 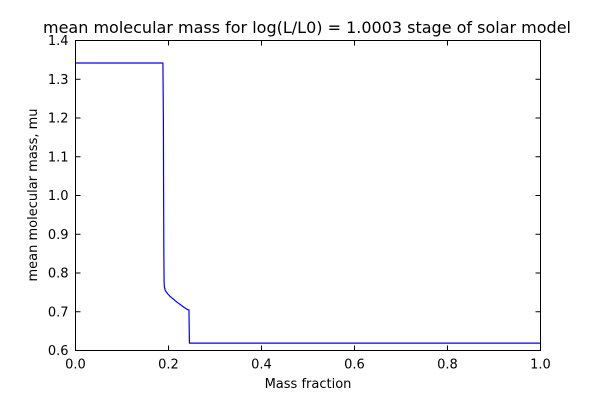 What do you see at coordinates (33, 194) in the screenshot?
I see `y-axis-label: mean molecular mass, mu` at bounding box center [33, 194].